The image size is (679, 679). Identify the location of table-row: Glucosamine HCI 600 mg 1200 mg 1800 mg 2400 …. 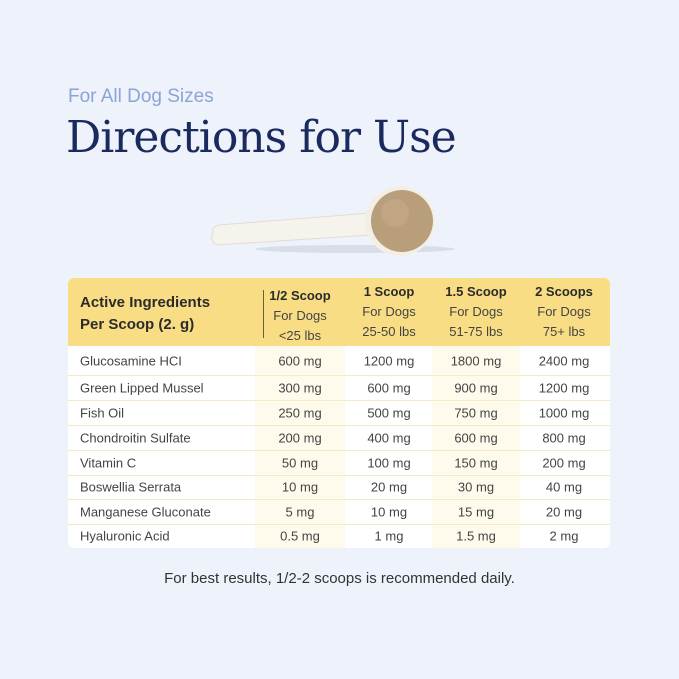
(339, 361).